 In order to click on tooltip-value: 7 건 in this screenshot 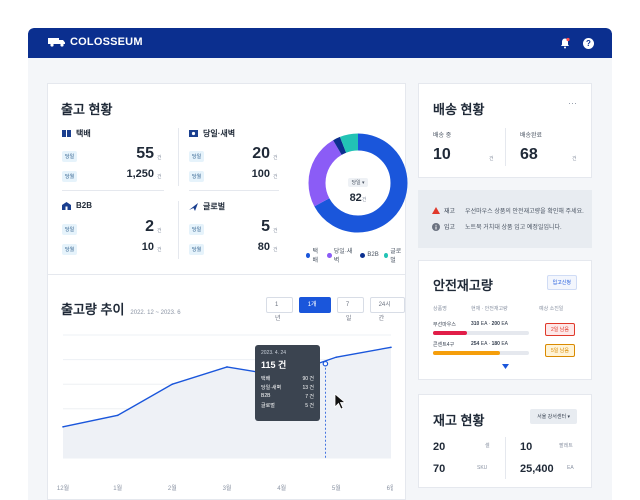, I will do `click(309, 397)`.